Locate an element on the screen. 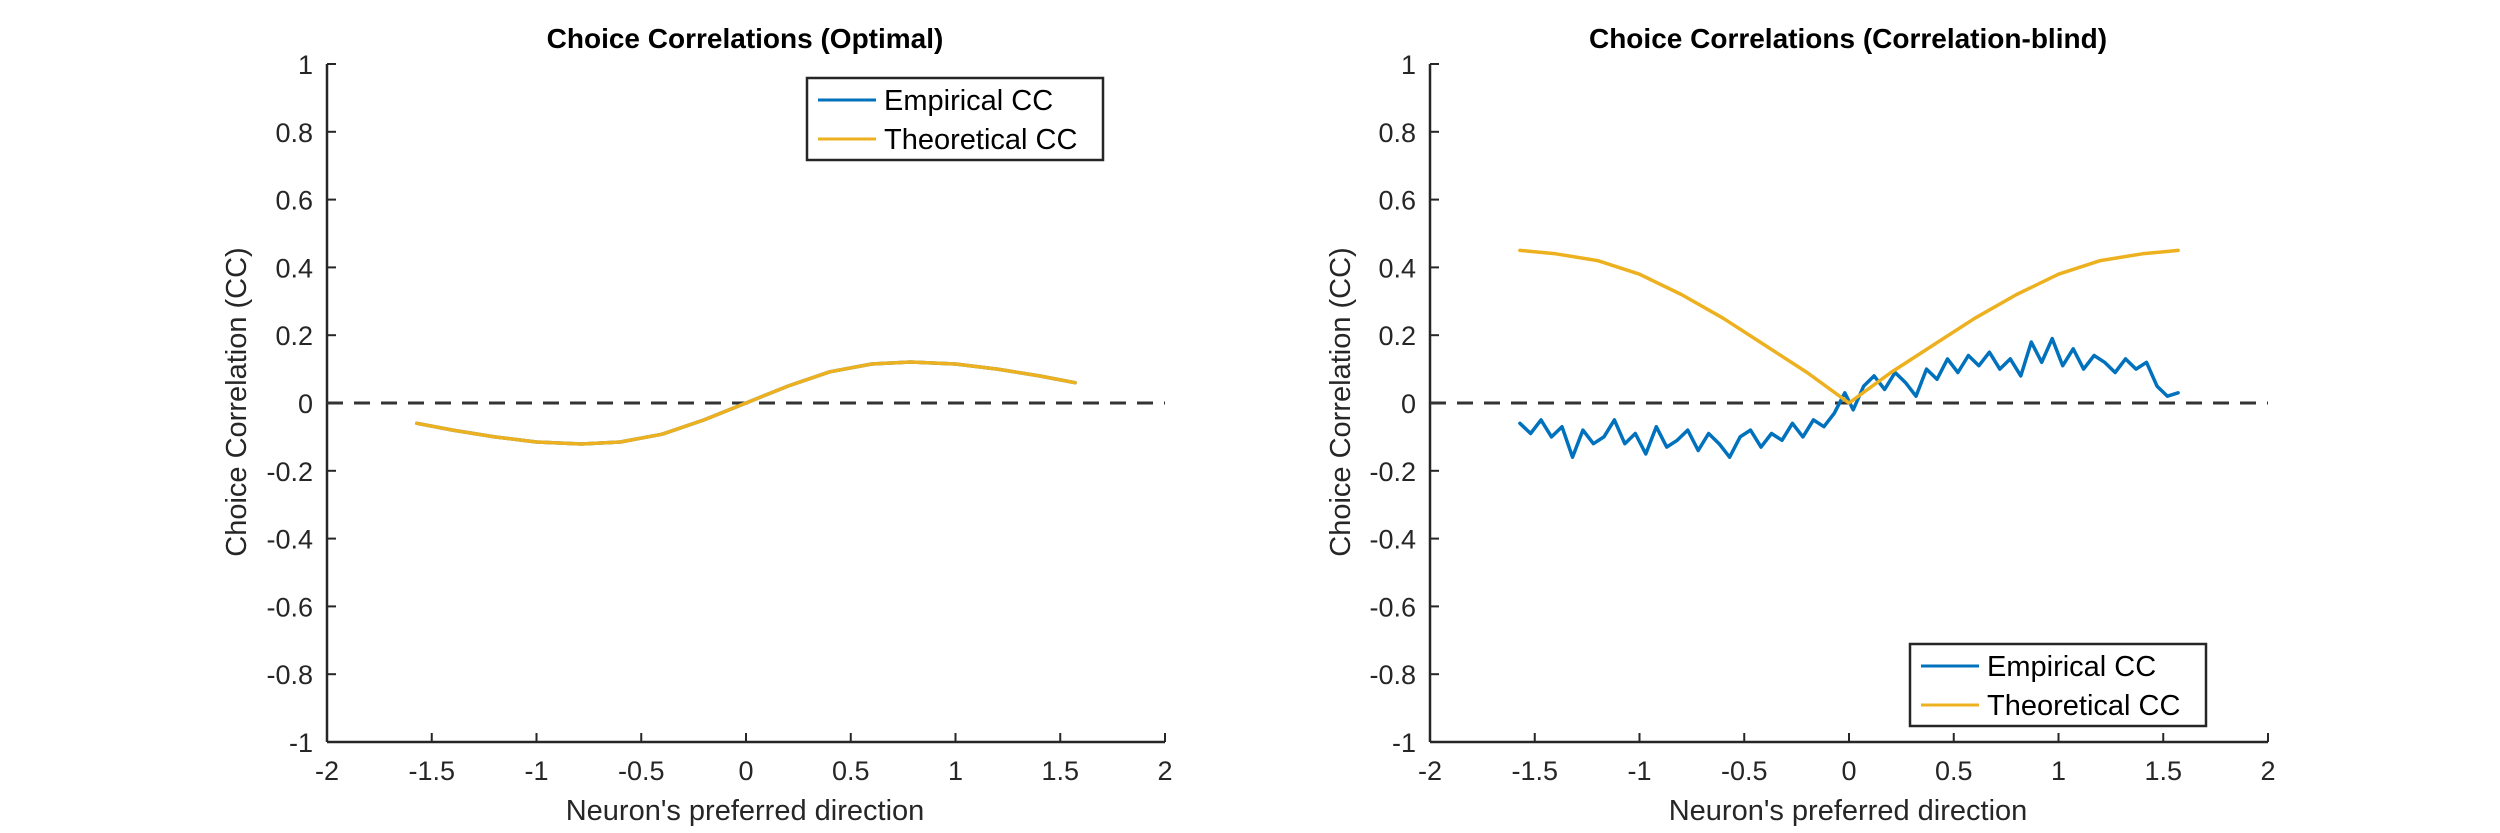 Image resolution: width=2500 pixels, height=833 pixels. chart-title: Choice Correlations (Optimal) is located at coordinates (745, 38).